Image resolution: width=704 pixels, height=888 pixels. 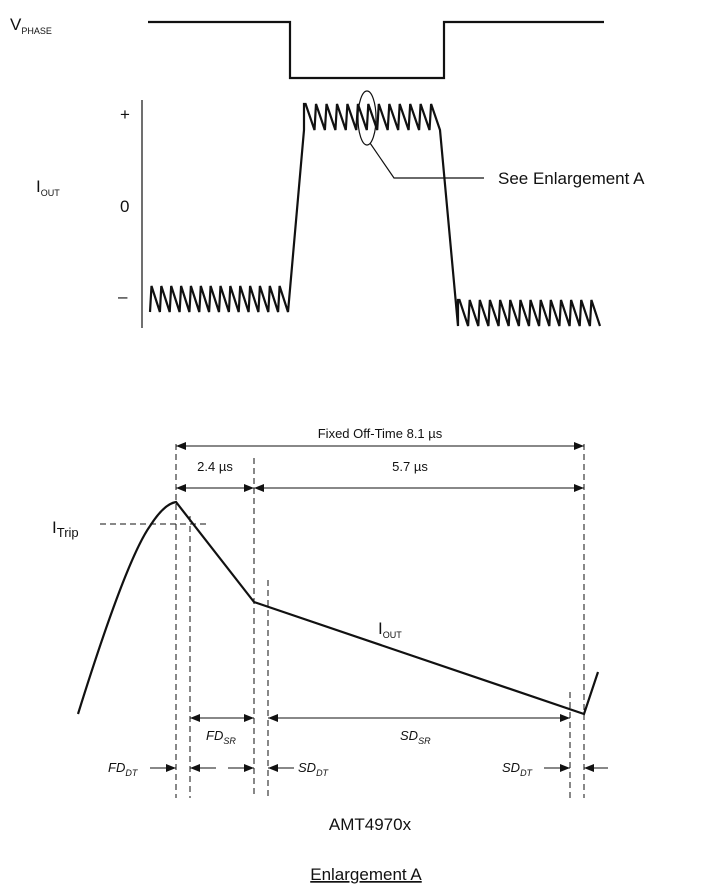 What do you see at coordinates (123, 296) in the screenshot?
I see `minus-label: –` at bounding box center [123, 296].